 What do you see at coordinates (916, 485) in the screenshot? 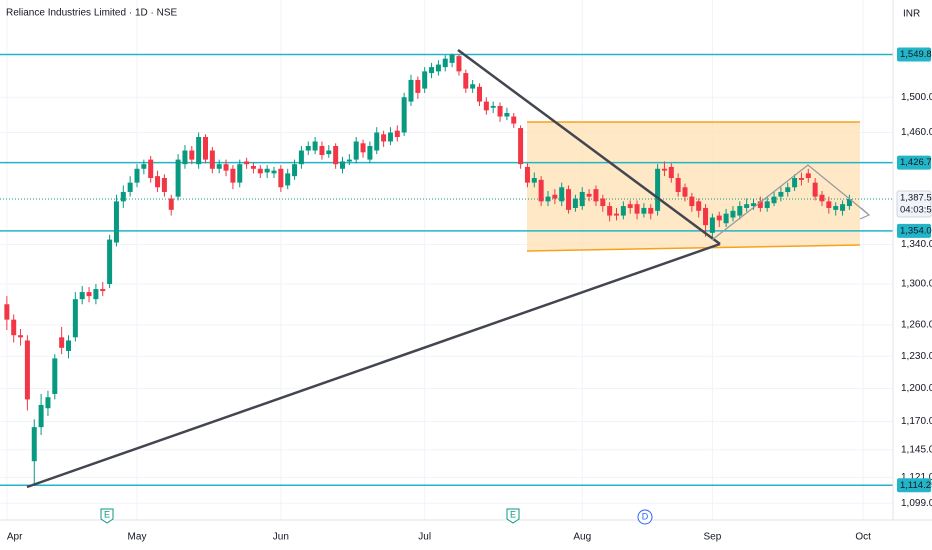
I see `level-label: 1,114.25` at bounding box center [916, 485].